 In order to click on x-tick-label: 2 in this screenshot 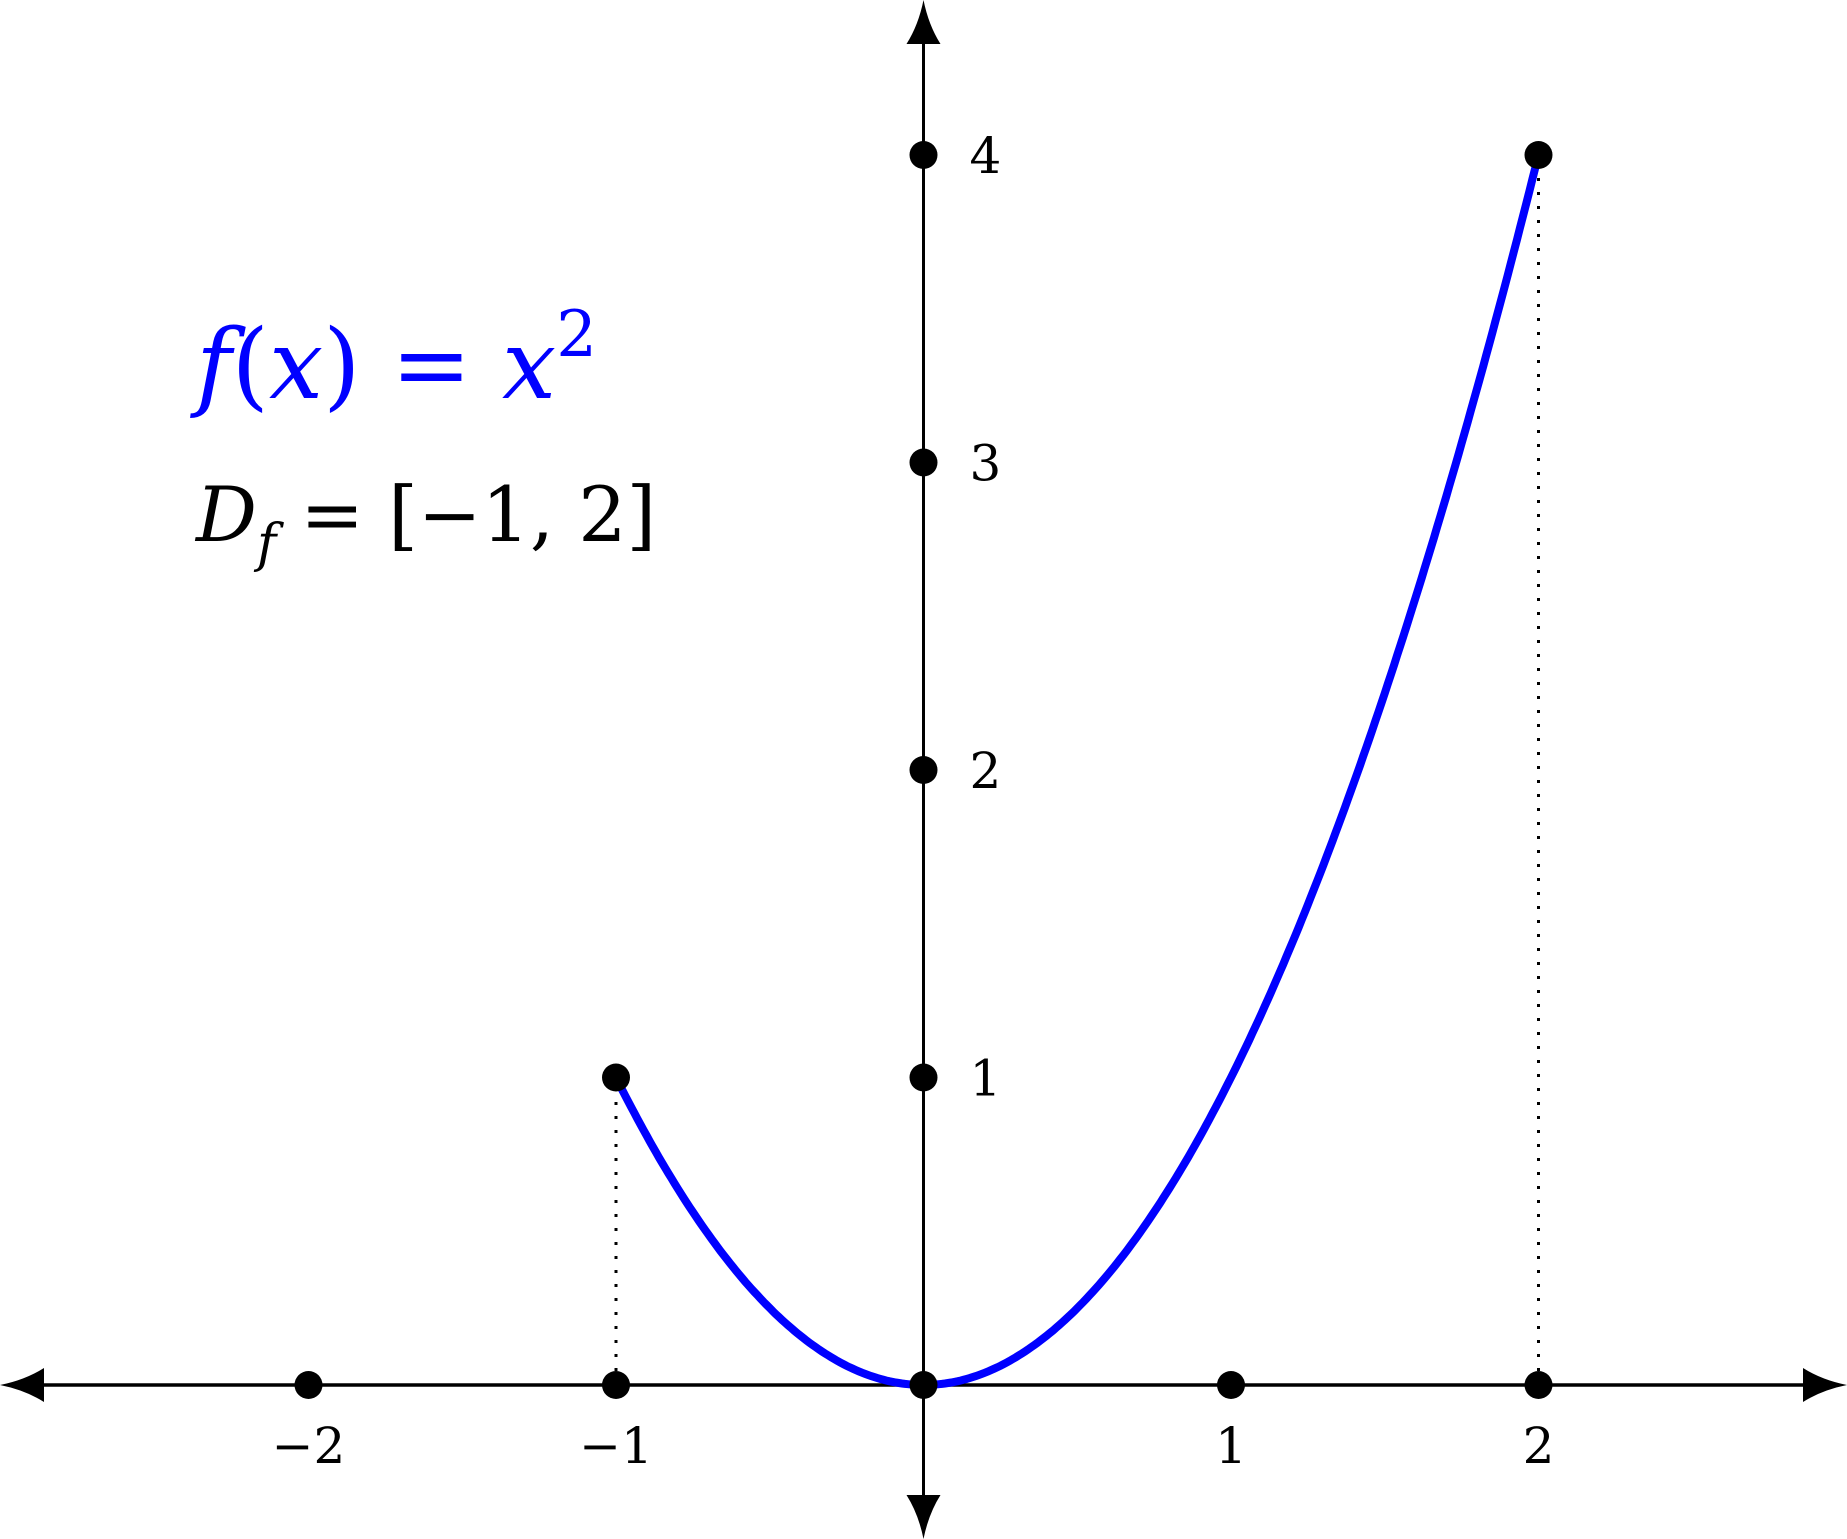, I will do `click(1539, 1446)`.